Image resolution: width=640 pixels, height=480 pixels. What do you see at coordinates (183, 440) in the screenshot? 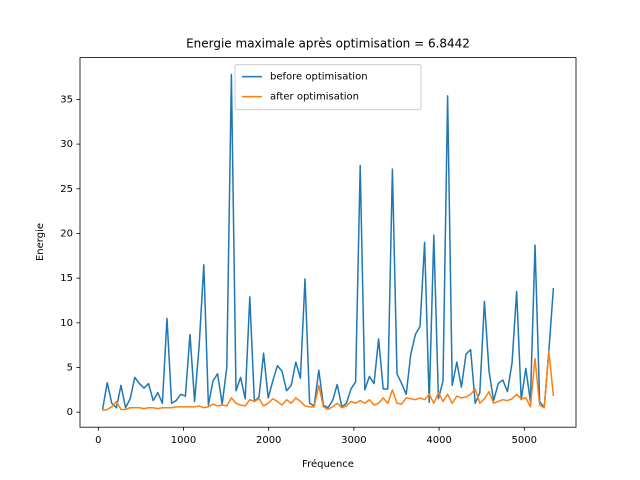
I see `x-tick-label: 1000` at bounding box center [183, 440].